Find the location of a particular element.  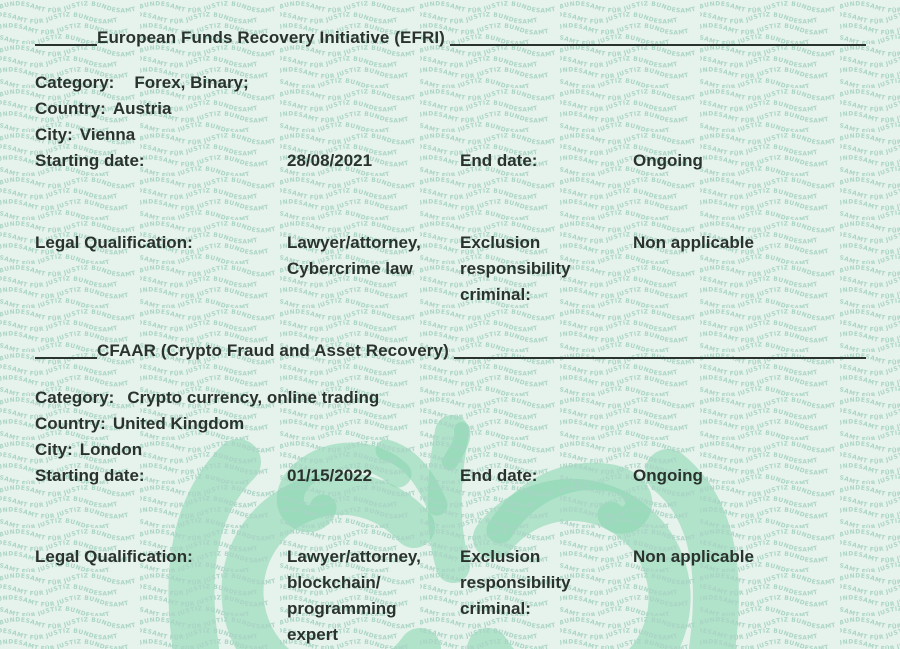

country-value: Austria is located at coordinates (142, 108).